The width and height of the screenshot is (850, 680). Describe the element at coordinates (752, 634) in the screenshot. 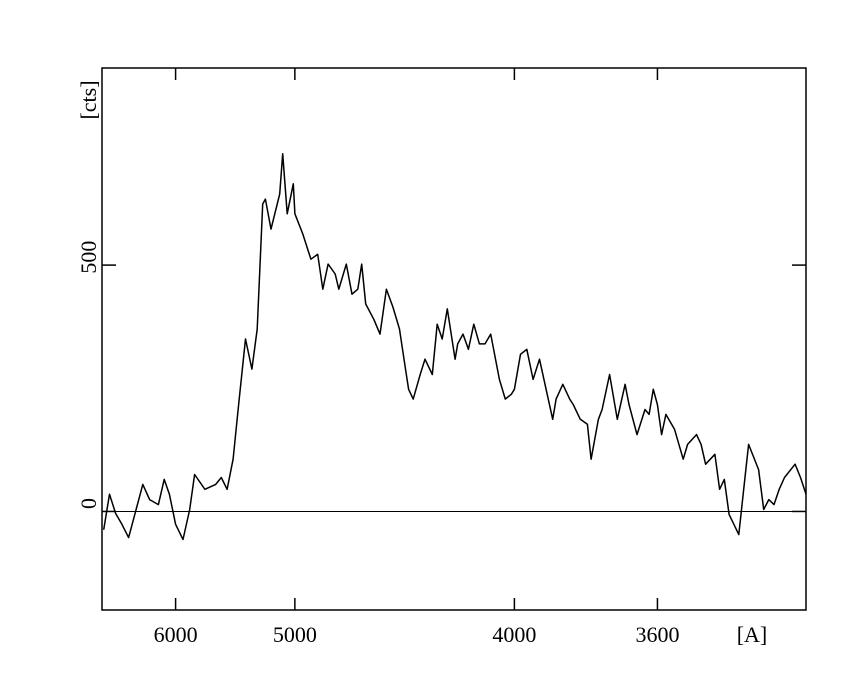

I see `x-axis-label: [A]` at that location.